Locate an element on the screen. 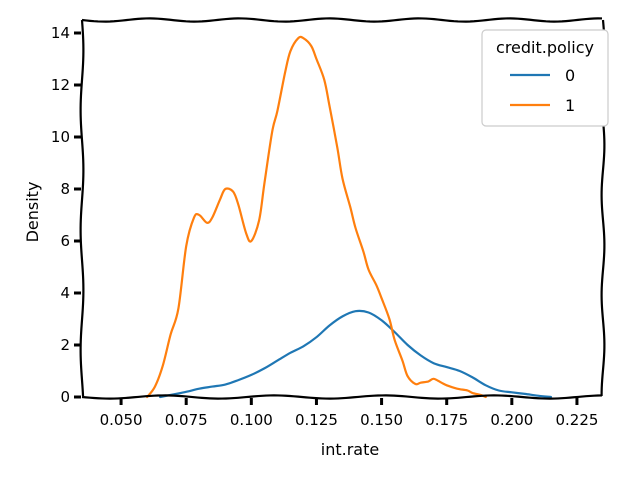  y-tick-label: 6 is located at coordinates (65, 241).